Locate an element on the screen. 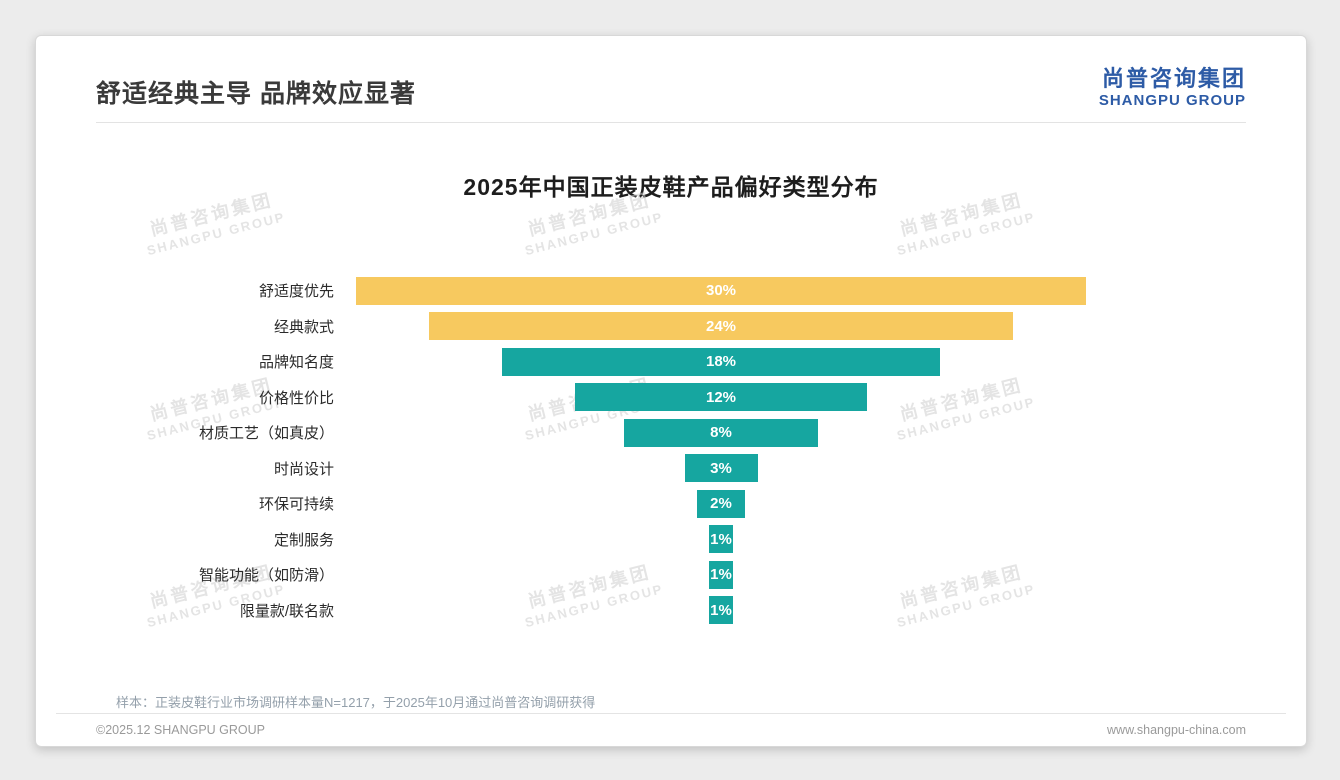  bar-track: 18% is located at coordinates (721, 361).